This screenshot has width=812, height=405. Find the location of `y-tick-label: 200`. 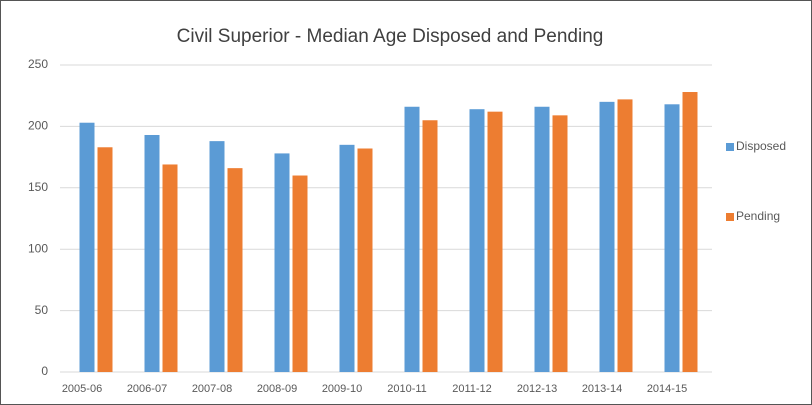

y-tick-label: 200 is located at coordinates (38, 126).